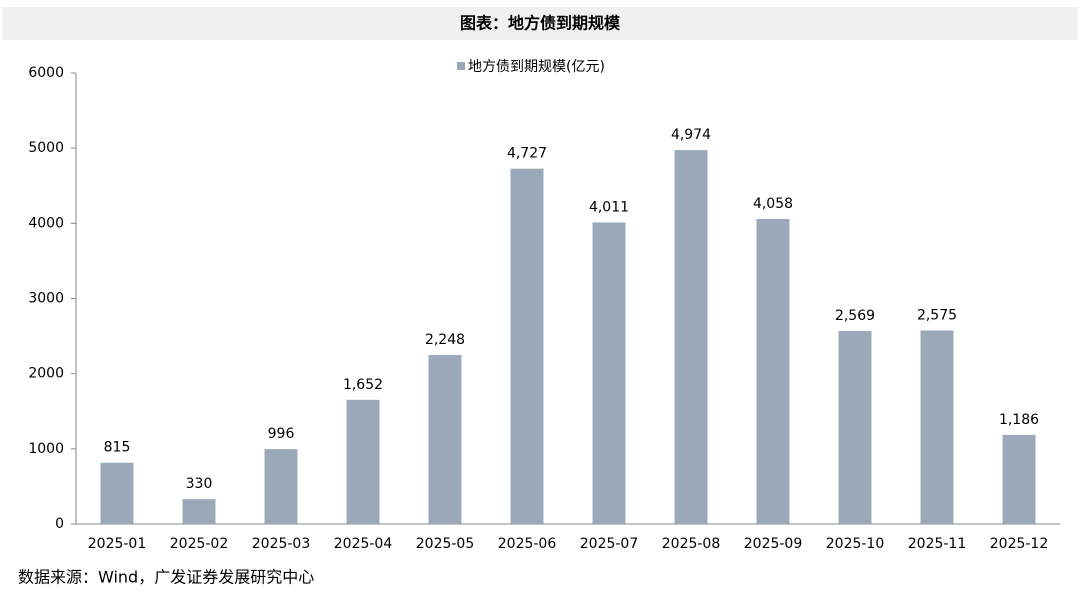 The width and height of the screenshot is (1080, 590). Describe the element at coordinates (937, 315) in the screenshot. I see `value-label: 2,575` at that location.